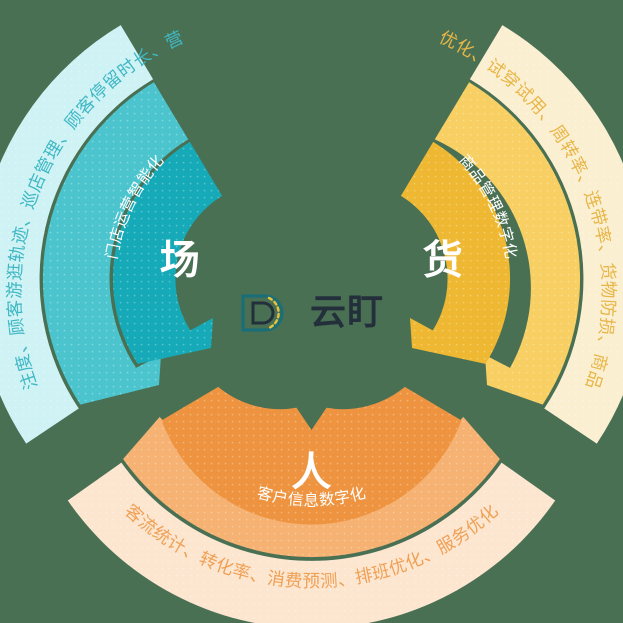 This screenshot has height=623, width=623. I want to click on mid-ring-ren-texture, so click(311, 487).